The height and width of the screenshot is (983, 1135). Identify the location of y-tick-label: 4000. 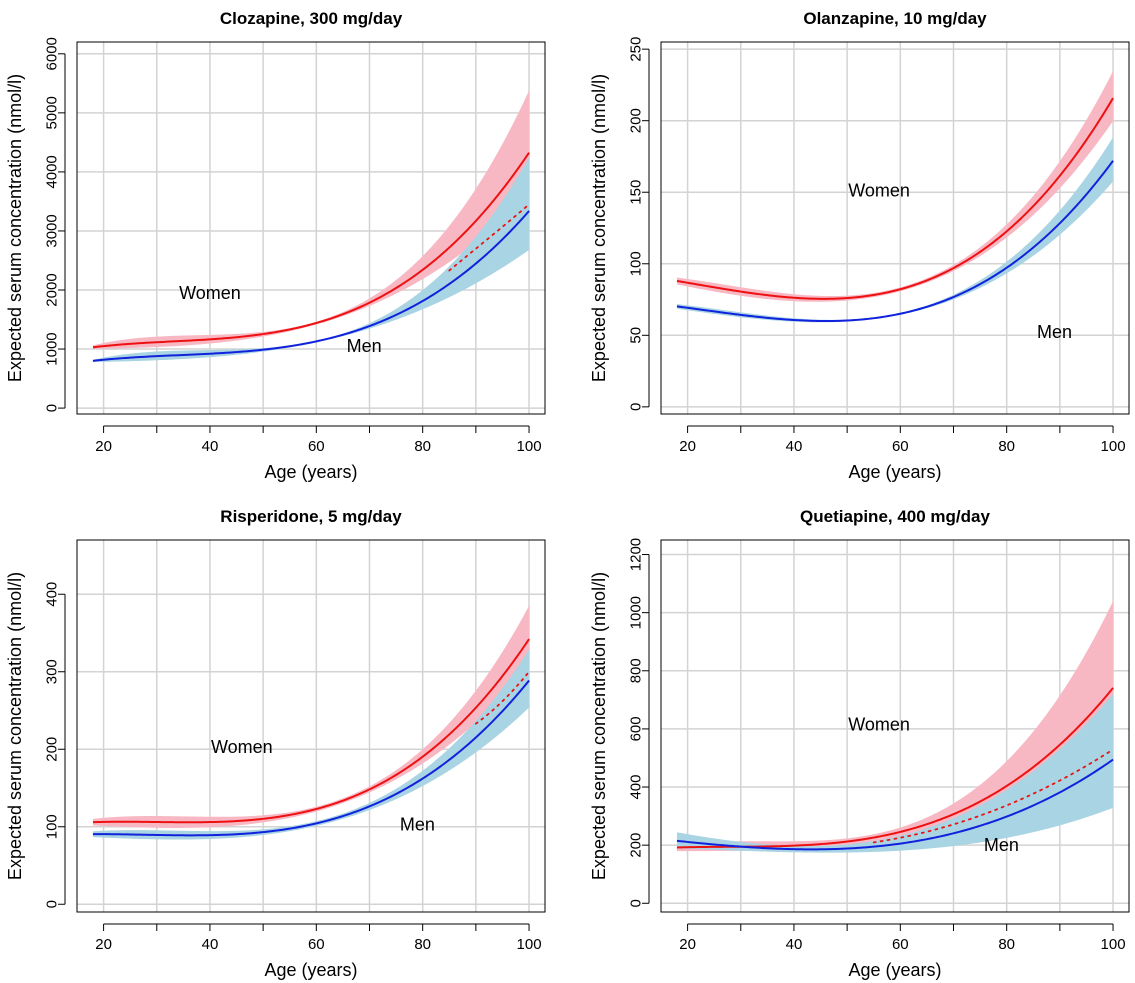
(52, 171).